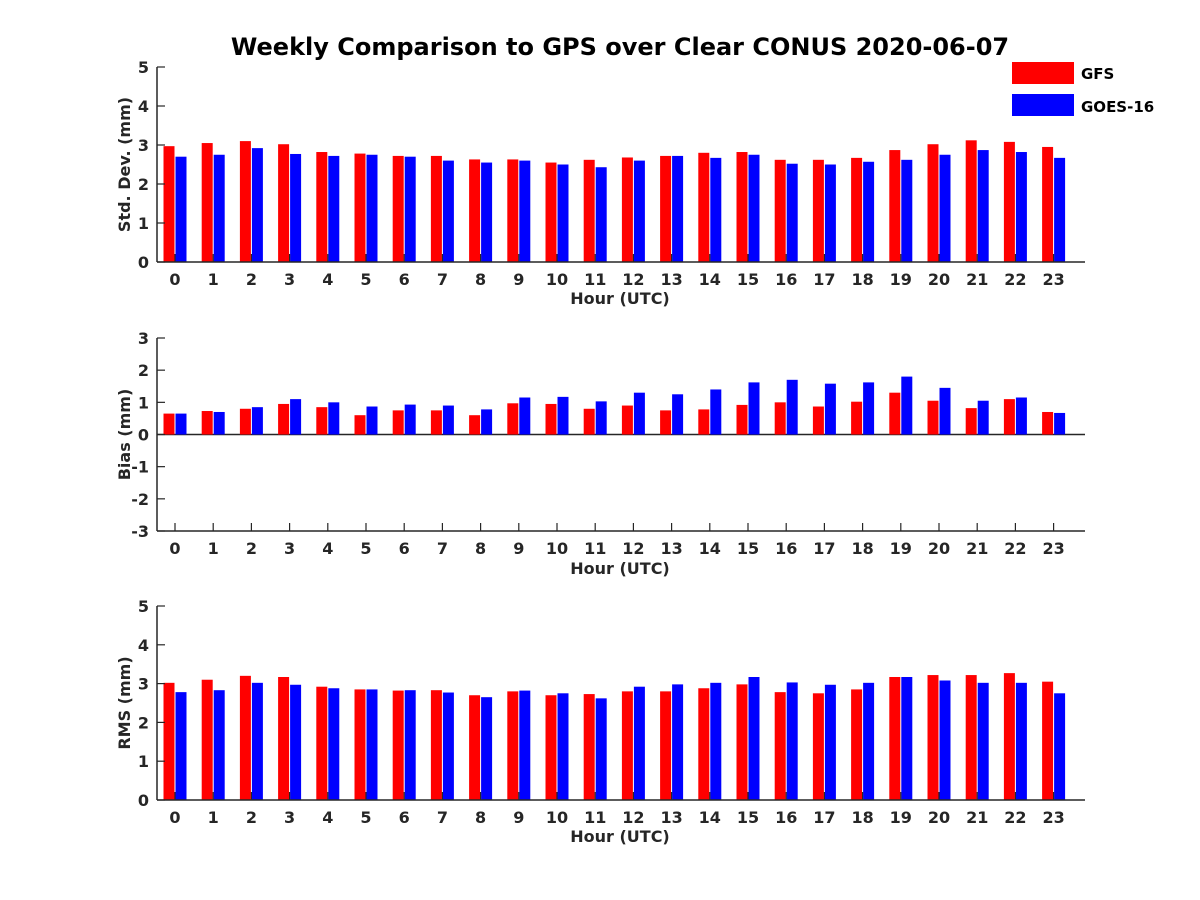 This screenshot has width=1200, height=900. Describe the element at coordinates (1083, 89) in the screenshot. I see `legend: GFS GOES-16` at that location.